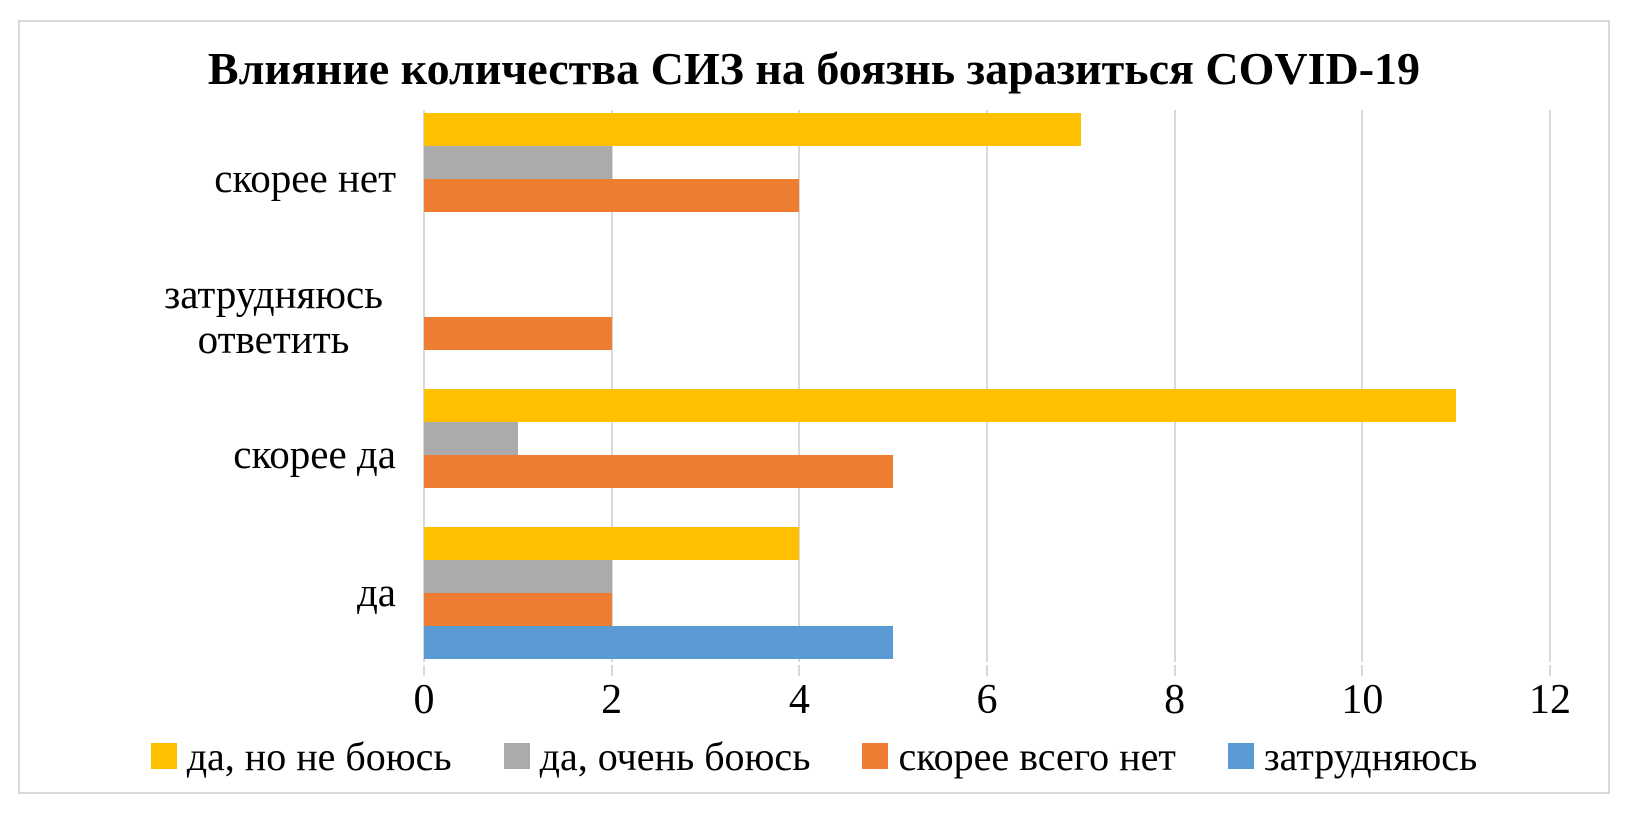  I want to click on legend-label: да, но не боюсь, so click(319, 756).